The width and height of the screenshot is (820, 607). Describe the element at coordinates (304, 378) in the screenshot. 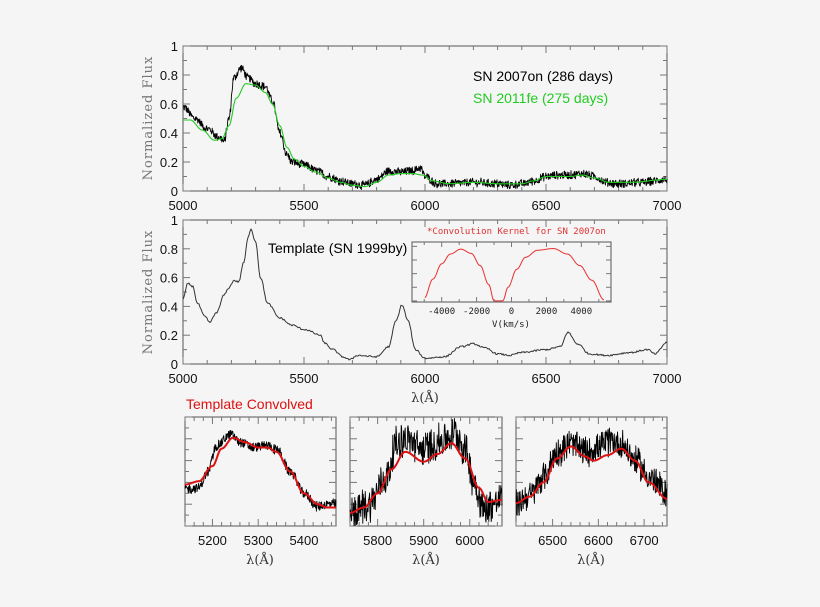

I see `middle-xtick-label: 5500` at that location.